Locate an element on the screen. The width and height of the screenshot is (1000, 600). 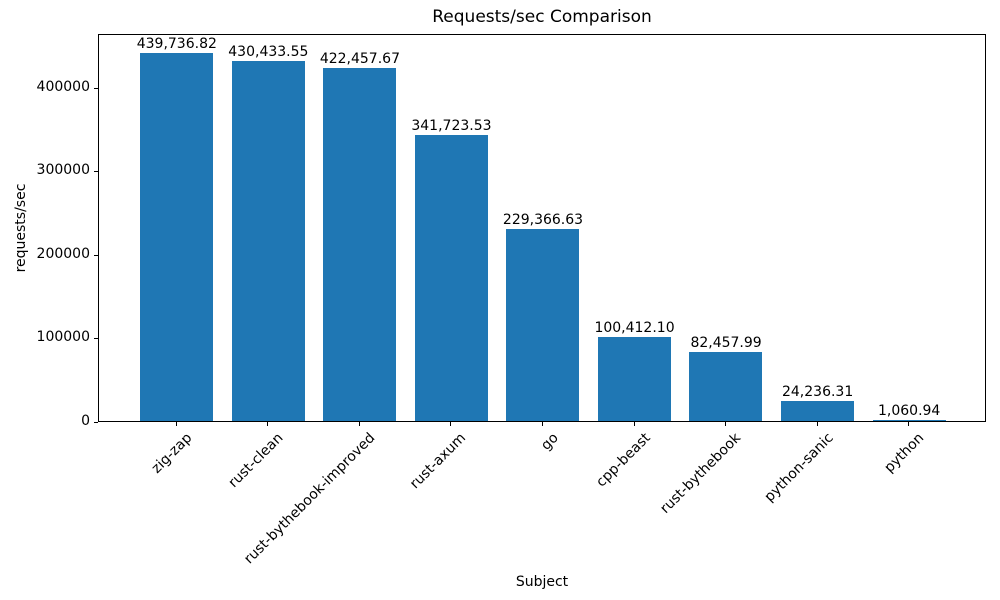
bar-rust-bythebook-improved is located at coordinates (359, 244).